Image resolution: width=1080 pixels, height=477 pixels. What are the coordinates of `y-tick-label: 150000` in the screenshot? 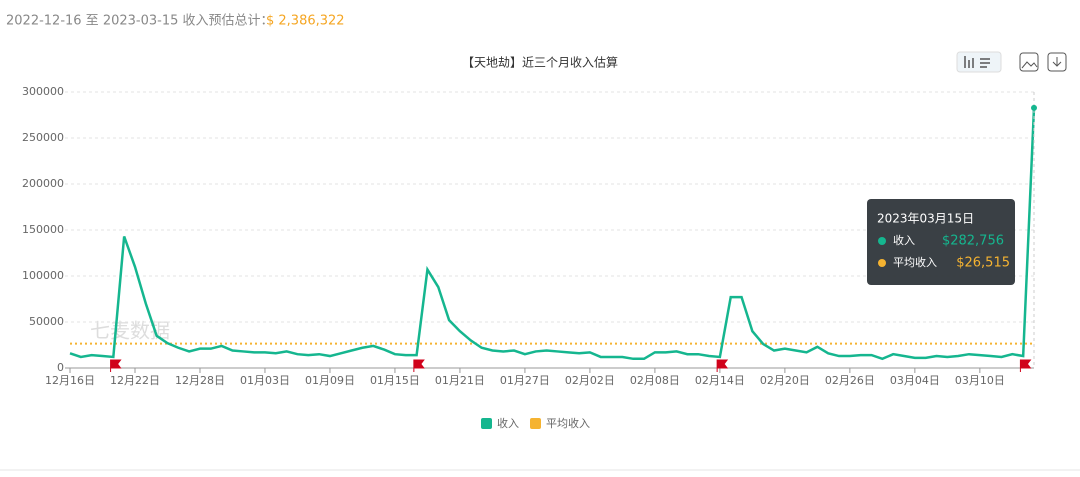 It's located at (43, 229).